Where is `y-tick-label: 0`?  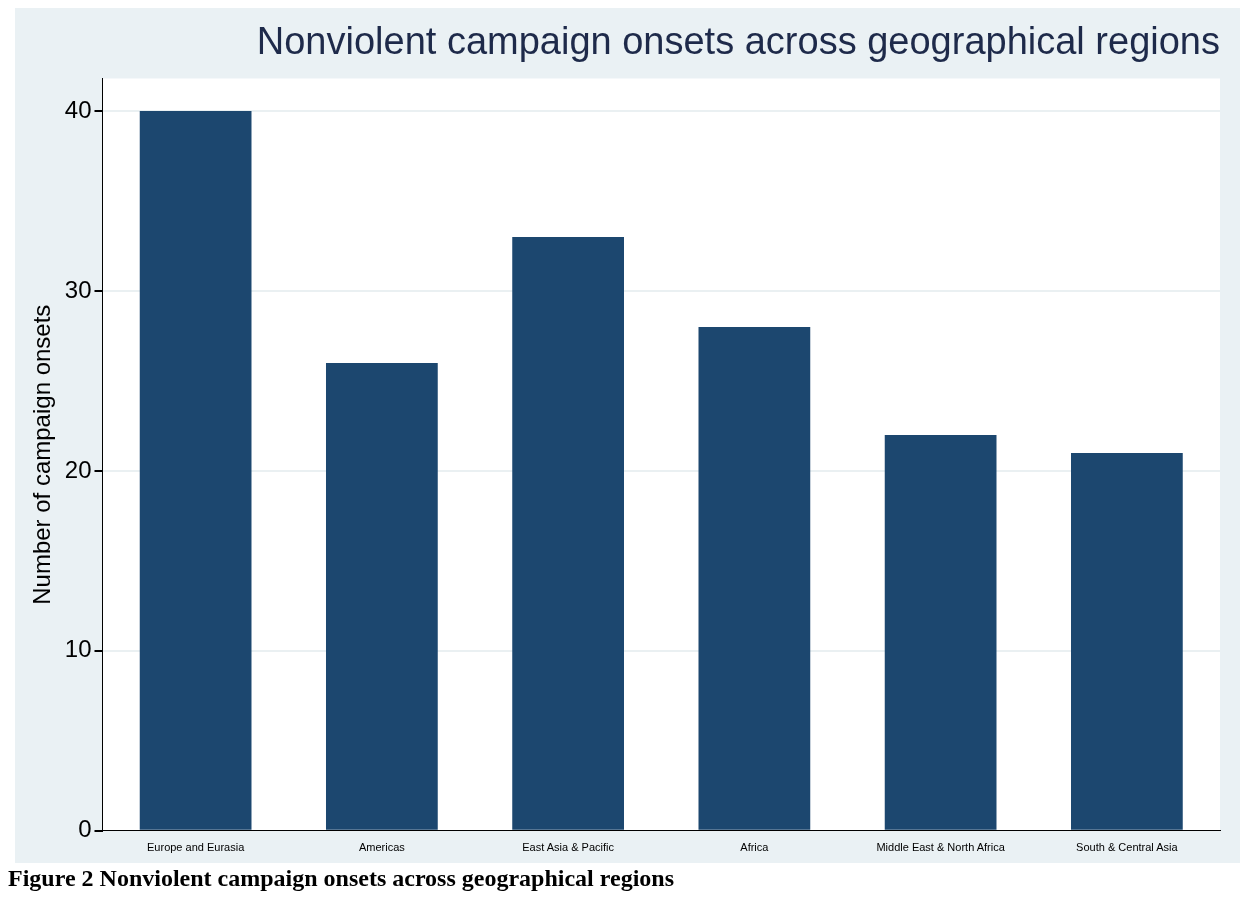 y-tick-label: 0 is located at coordinates (85, 829).